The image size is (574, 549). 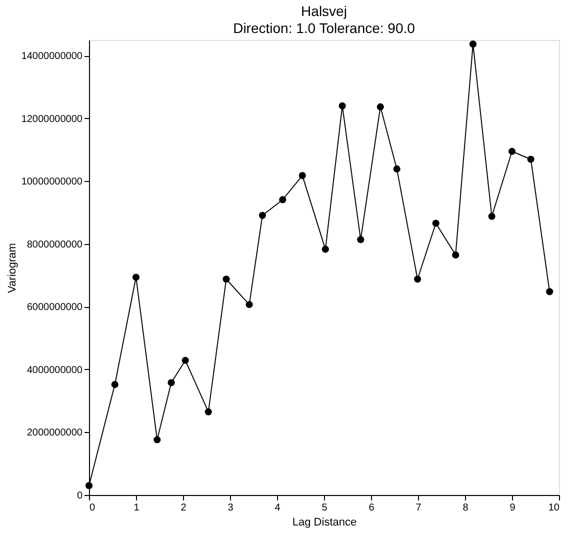 I want to click on chart-subtitle: Direction: 1.0 Tolerance: 90.0, so click(x=324, y=28).